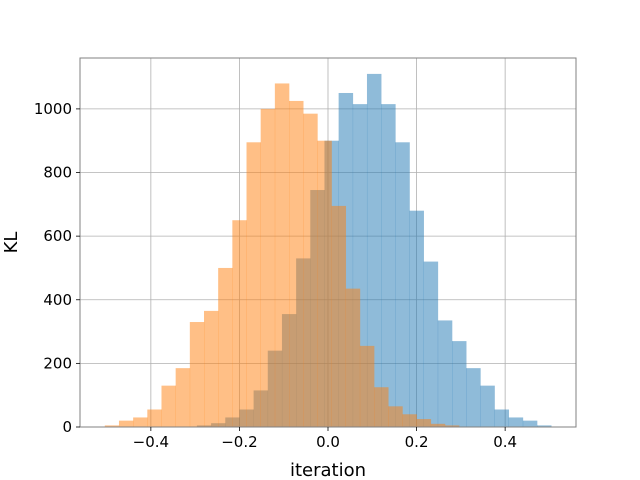 This screenshot has height=480, width=640. Describe the element at coordinates (53, 109) in the screenshot. I see `y-tick-label: 1000` at that location.